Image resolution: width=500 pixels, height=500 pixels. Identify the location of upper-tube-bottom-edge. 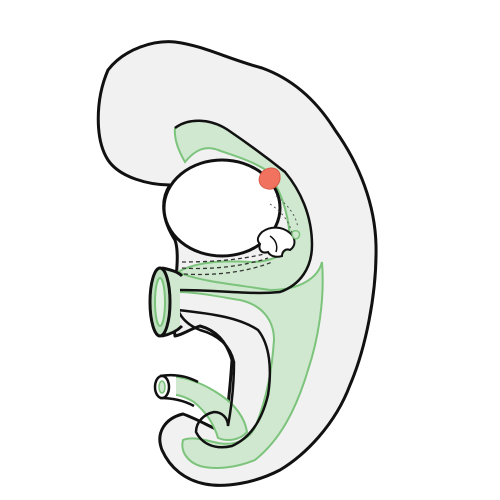
(172, 331).